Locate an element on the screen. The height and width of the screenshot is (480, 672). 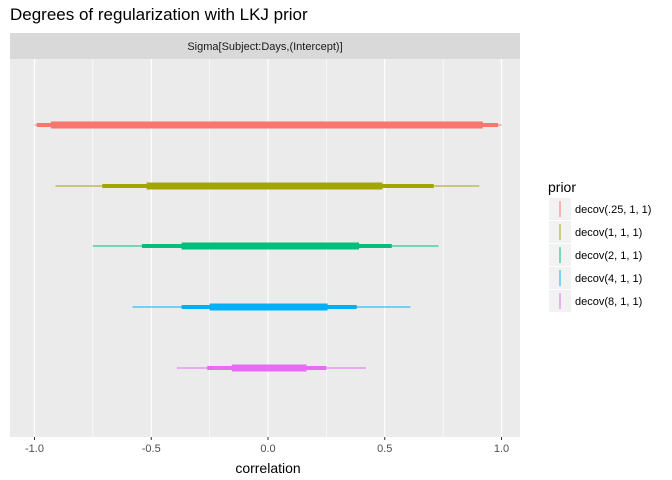
legend-label: decov(2, 1, 1) is located at coordinates (608, 256).